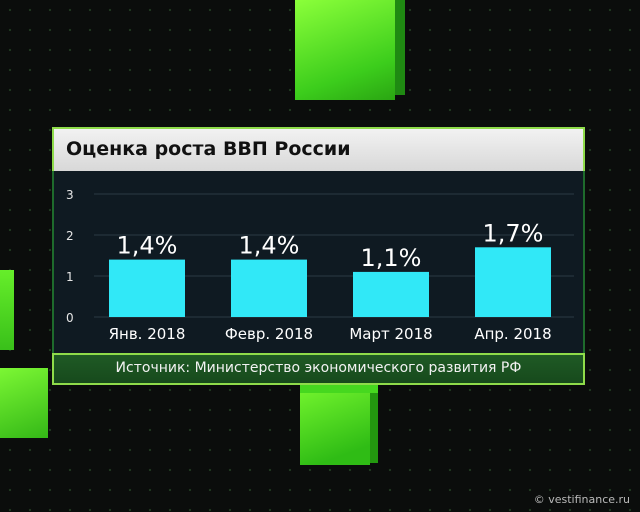 This screenshot has width=640, height=512. What do you see at coordinates (350, 50) in the screenshot?
I see `decorative-cube-top` at bounding box center [350, 50].